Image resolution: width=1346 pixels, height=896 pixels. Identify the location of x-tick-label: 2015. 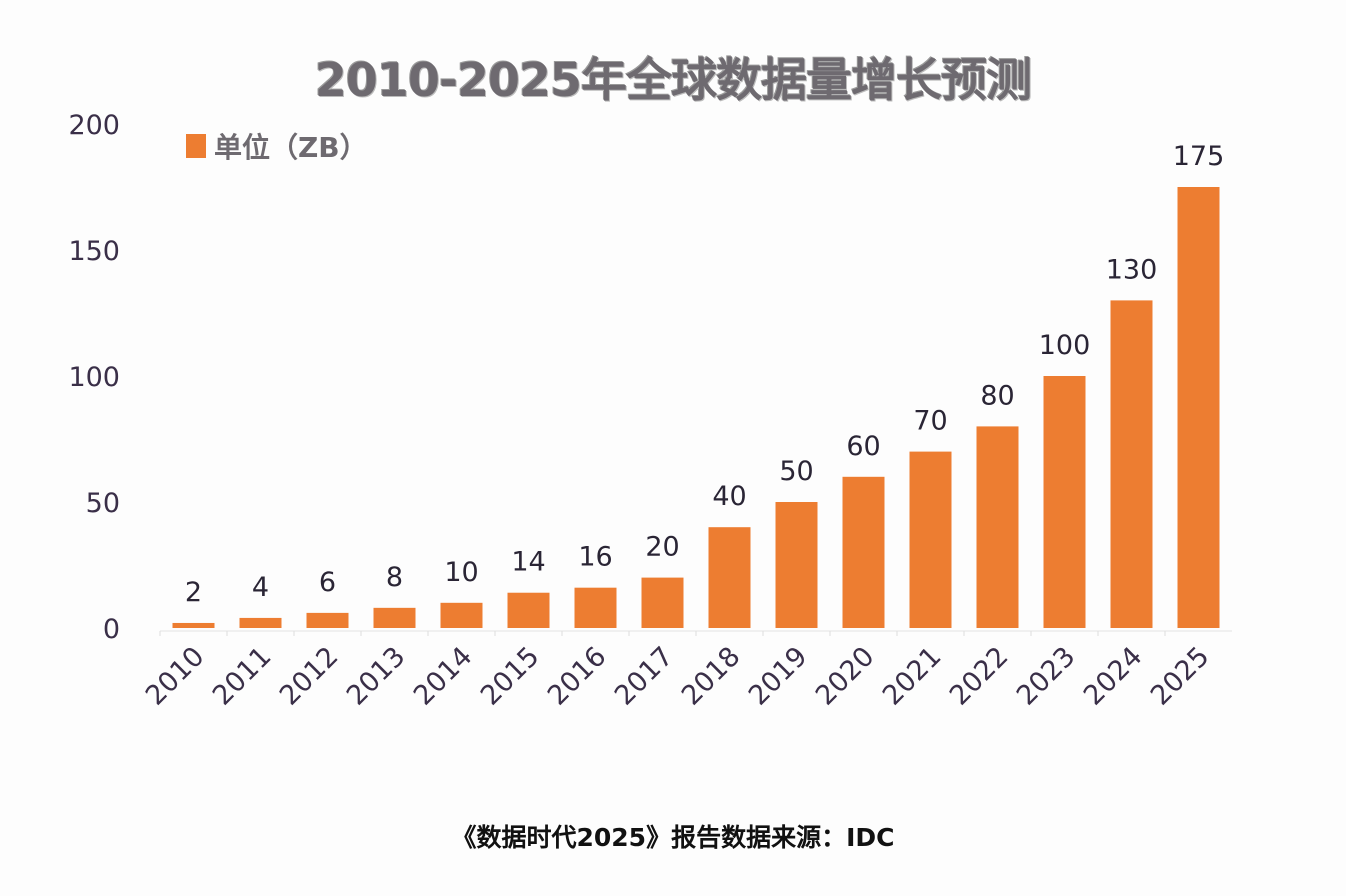
(510, 676).